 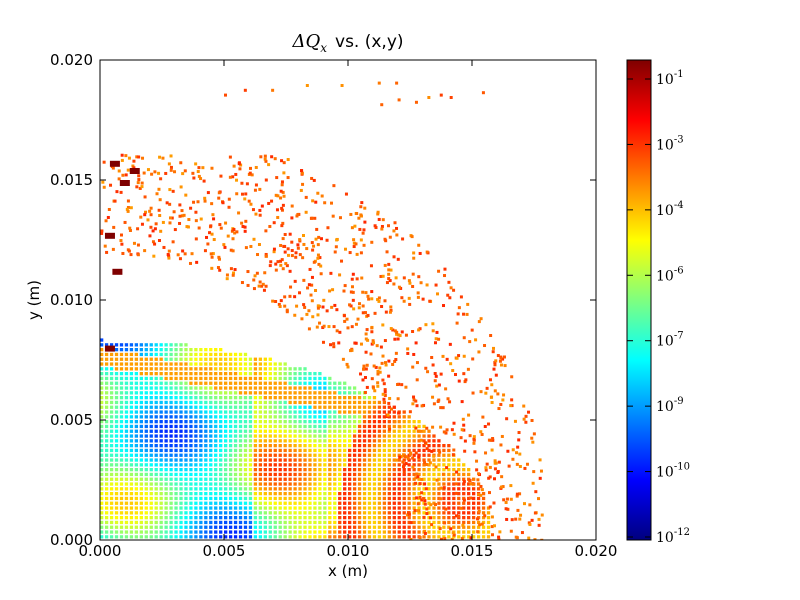 I want to click on y-tick-label: 0.020, so click(x=71, y=60).